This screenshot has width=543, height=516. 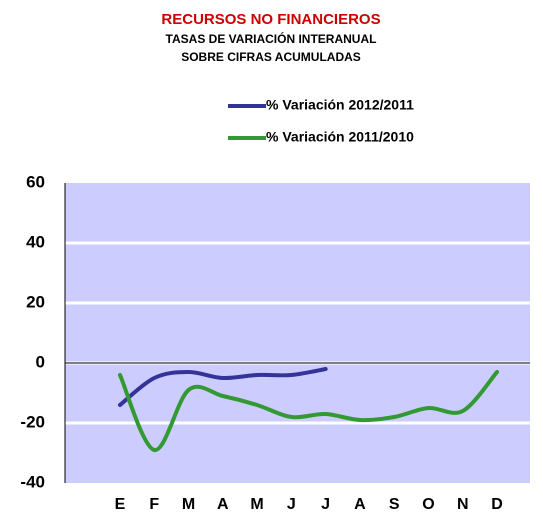 What do you see at coordinates (35, 241) in the screenshot?
I see `y-tick-label: 40` at bounding box center [35, 241].